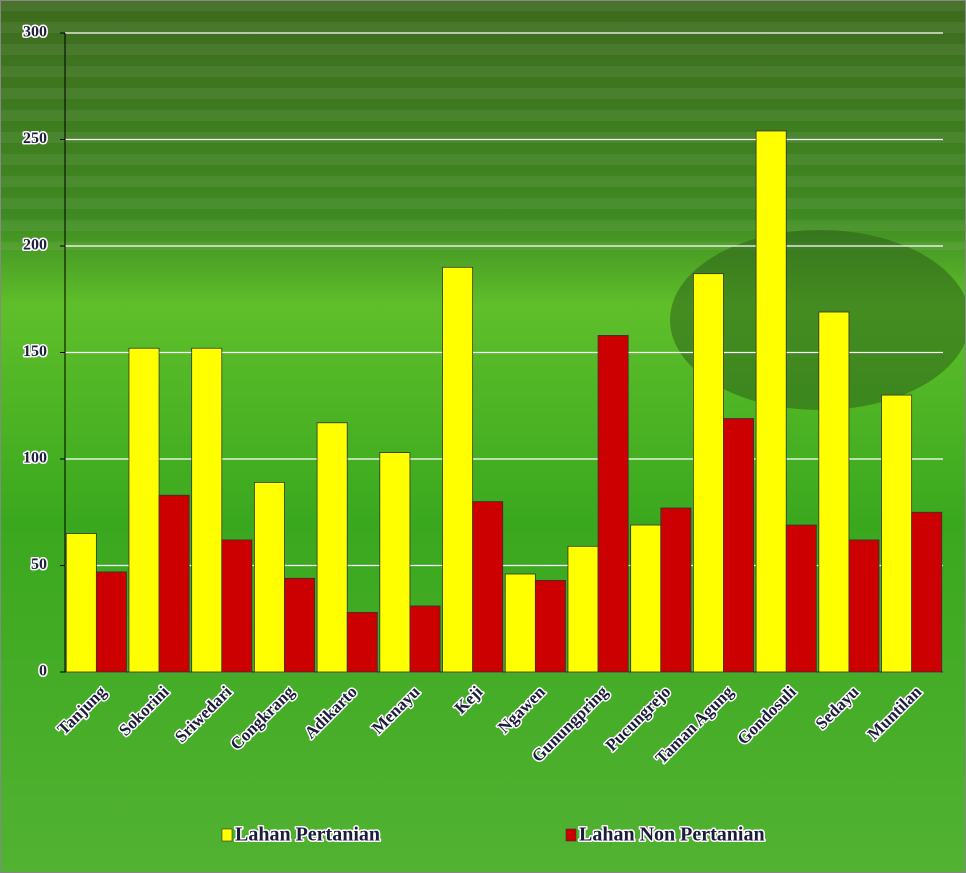 The width and height of the screenshot is (966, 873). Describe the element at coordinates (35, 245) in the screenshot. I see `y-tick-label: 200` at that location.